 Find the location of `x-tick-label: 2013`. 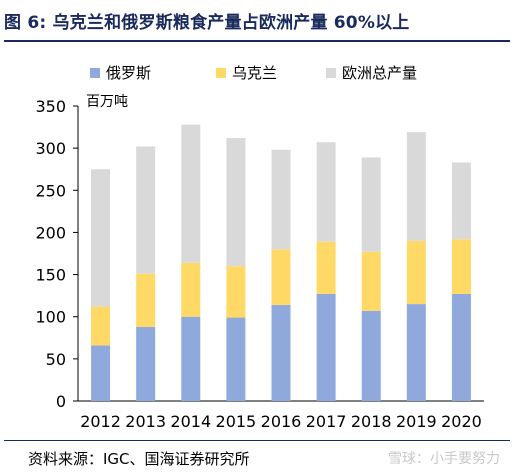

x-tick-label: 2013 is located at coordinates (145, 421).